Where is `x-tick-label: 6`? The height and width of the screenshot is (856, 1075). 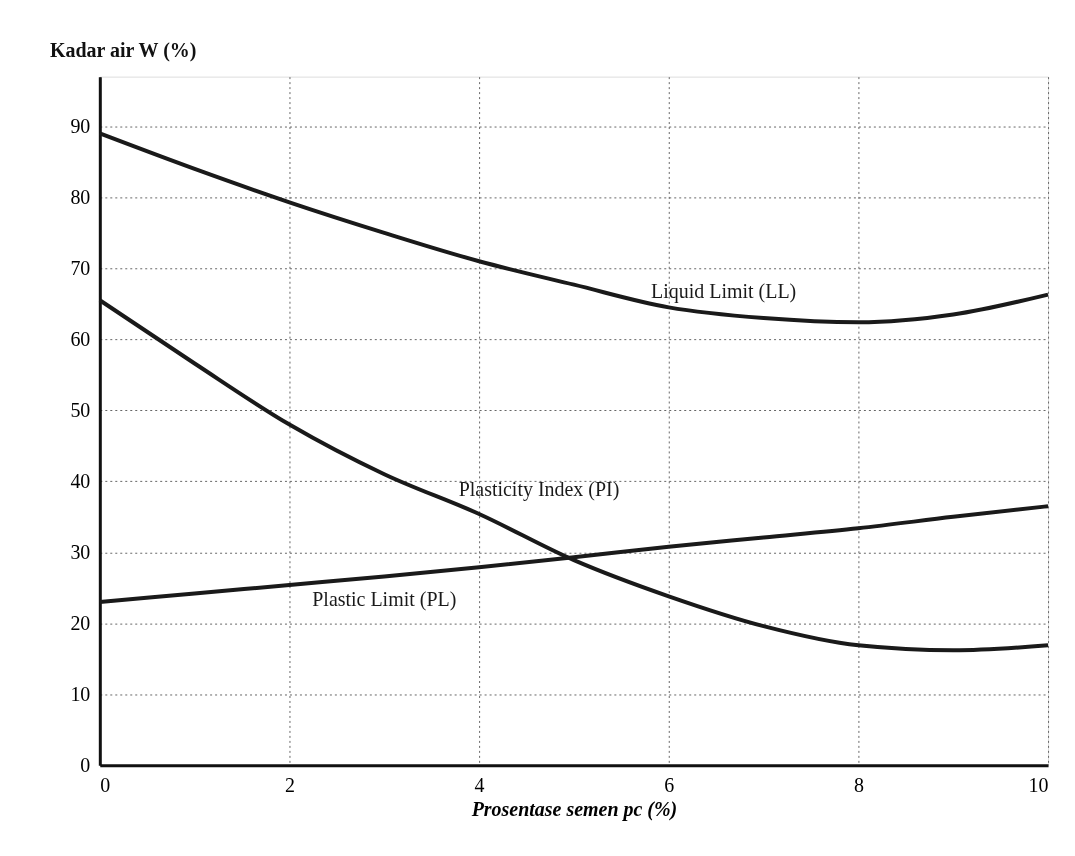 x-tick-label: 6 is located at coordinates (669, 784).